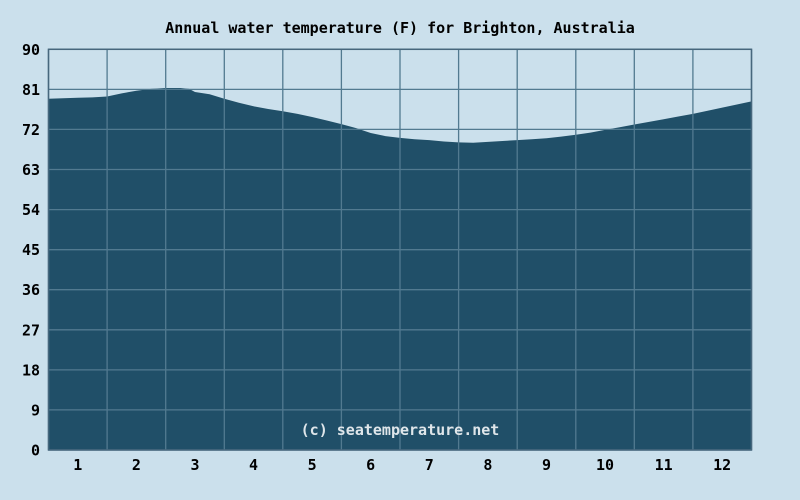 The image size is (800, 500). I want to click on y-tick-label: 9, so click(35, 410).